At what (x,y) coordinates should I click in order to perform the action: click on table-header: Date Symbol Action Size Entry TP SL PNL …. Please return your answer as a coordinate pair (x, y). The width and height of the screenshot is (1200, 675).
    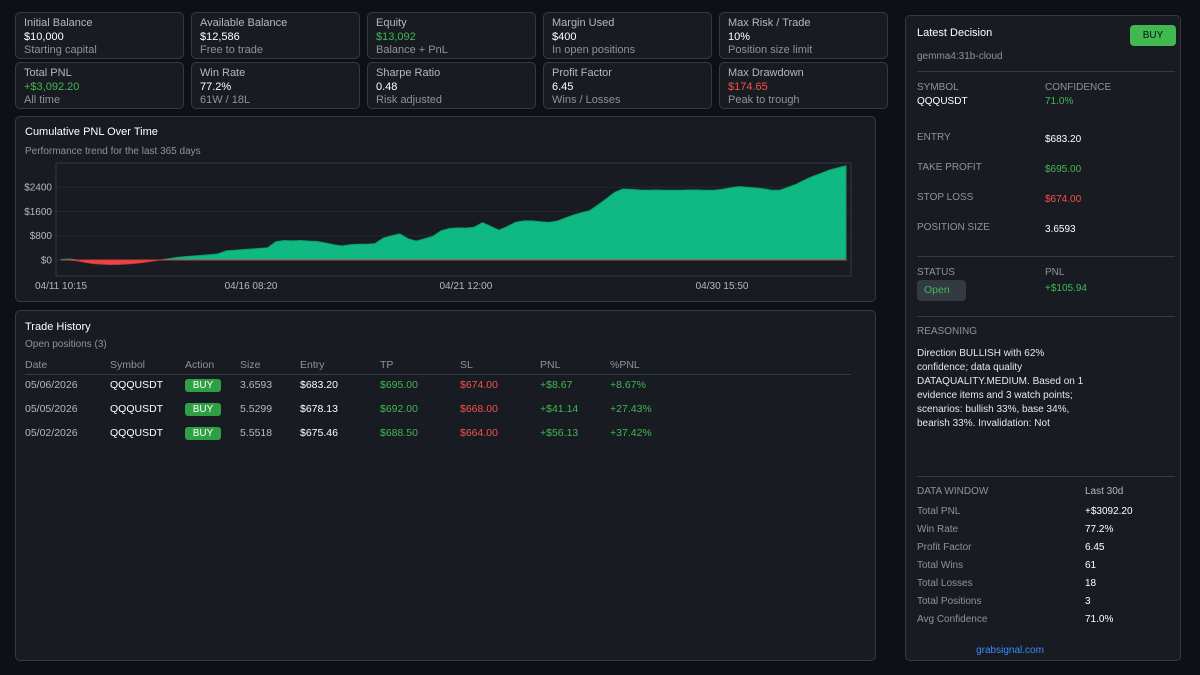
    Looking at the image, I should click on (438, 366).